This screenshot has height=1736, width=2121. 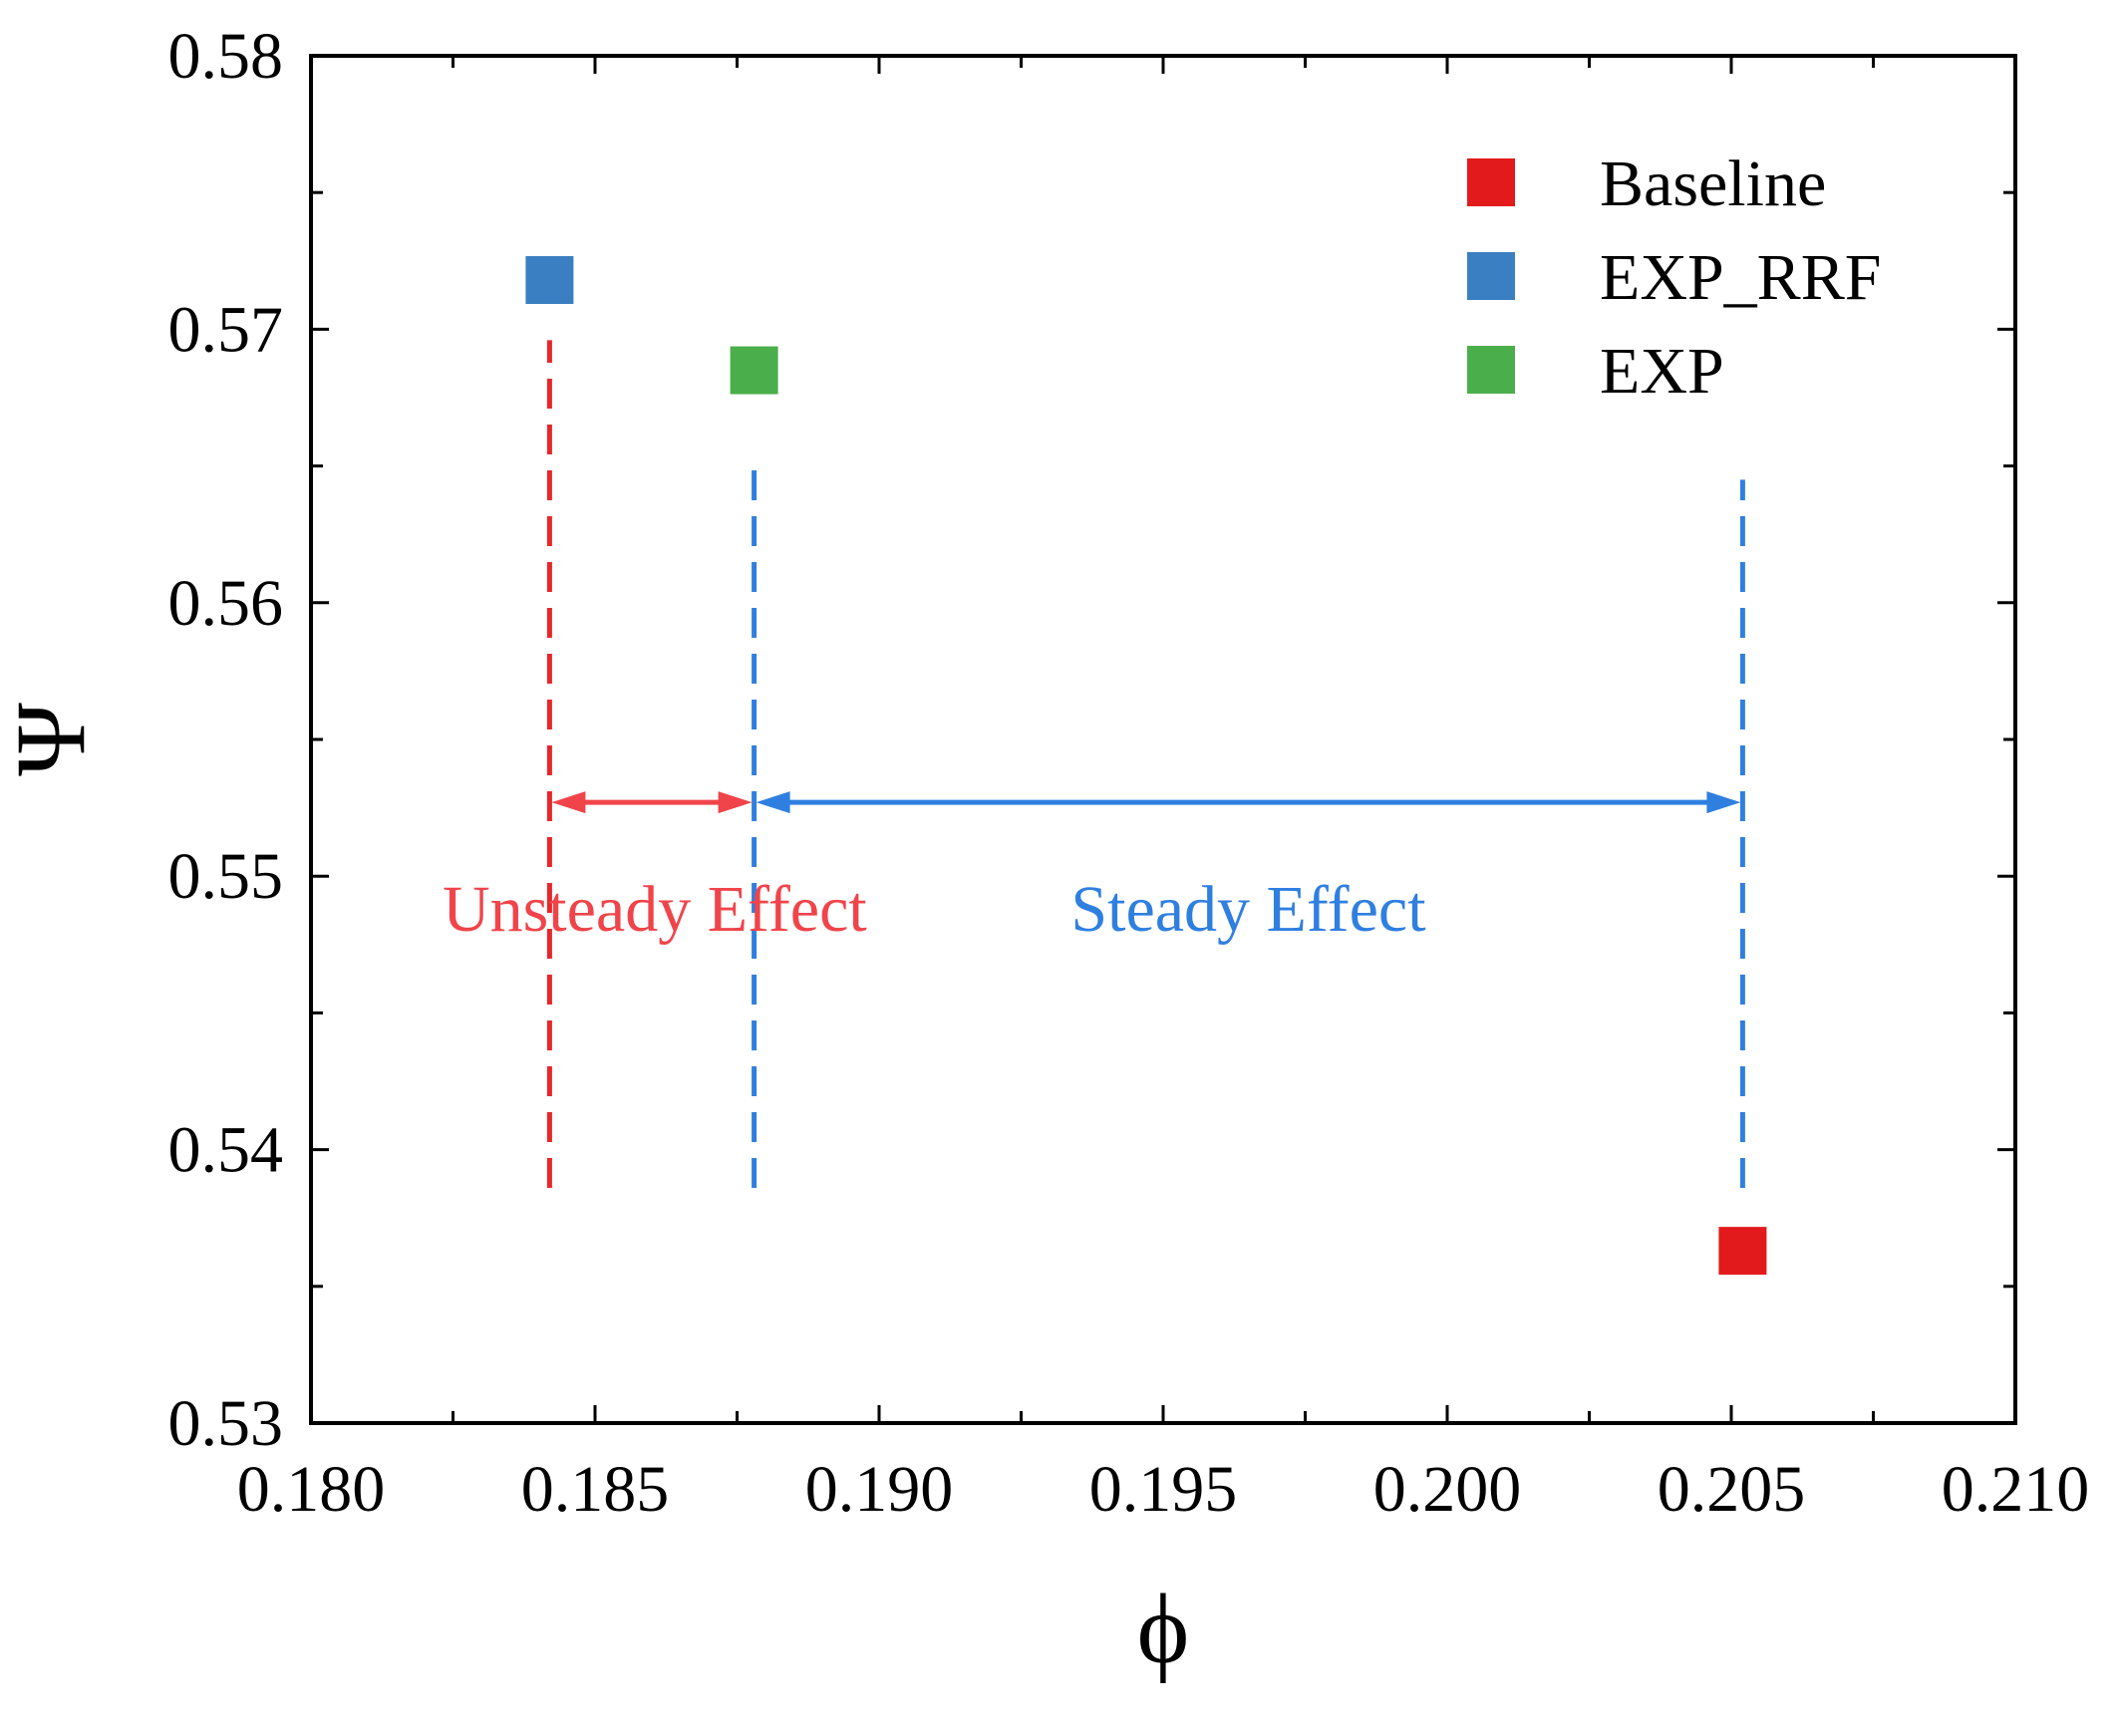 I want to click on x-tick-label: 0.210, so click(x=2016, y=1489).